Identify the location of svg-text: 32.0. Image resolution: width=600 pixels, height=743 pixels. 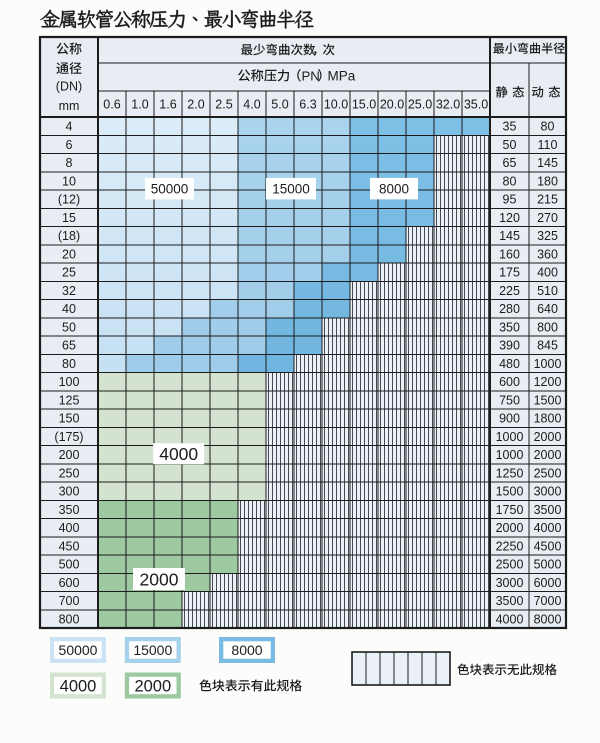
(448, 105).